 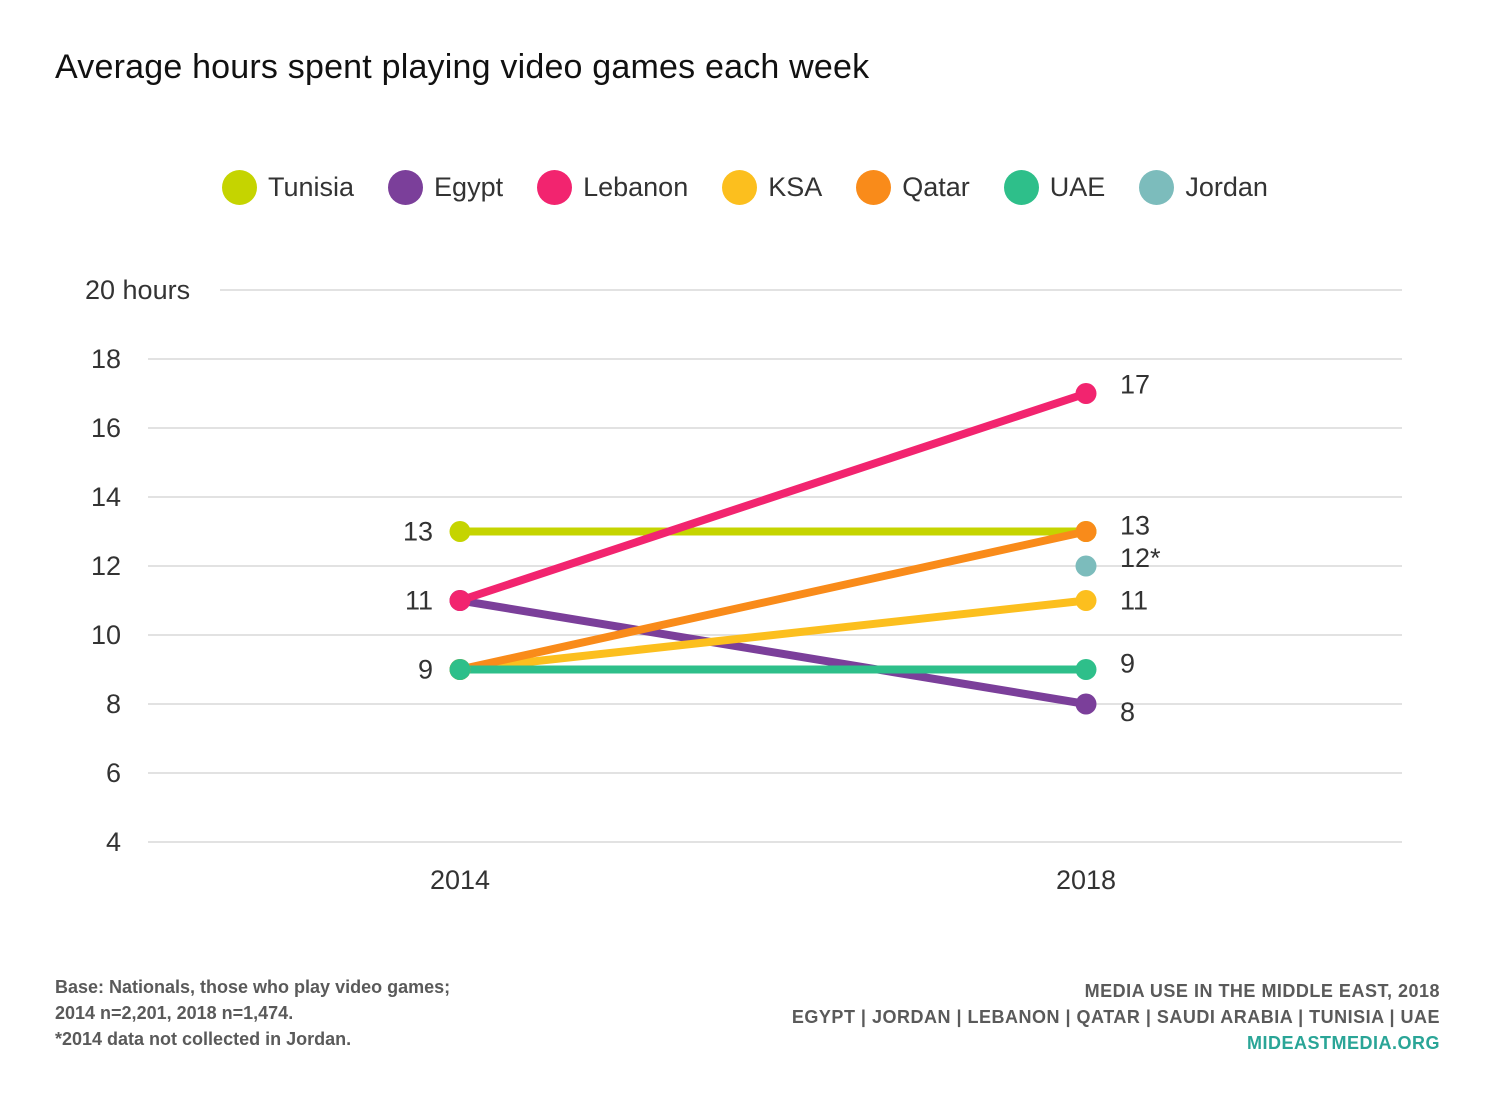 I want to click on credits-title: MEDIA USE IN THE MIDDLE EAST, 2018, so click(x=1262, y=991).